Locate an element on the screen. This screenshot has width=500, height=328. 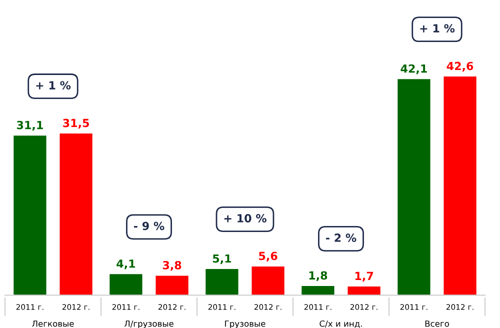
x-tick-label: Л/грузовые is located at coordinates (149, 324).